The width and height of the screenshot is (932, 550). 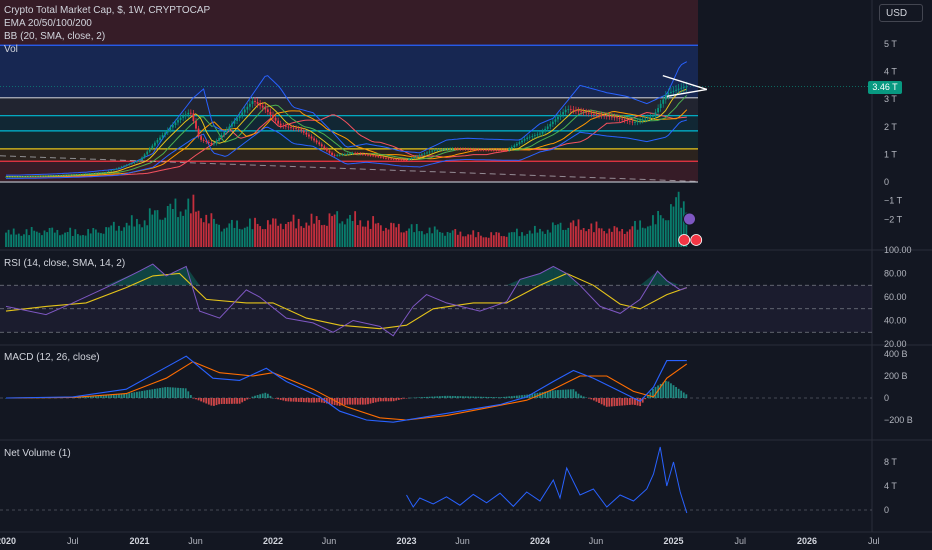 I want to click on currency-button: USD, so click(x=901, y=13).